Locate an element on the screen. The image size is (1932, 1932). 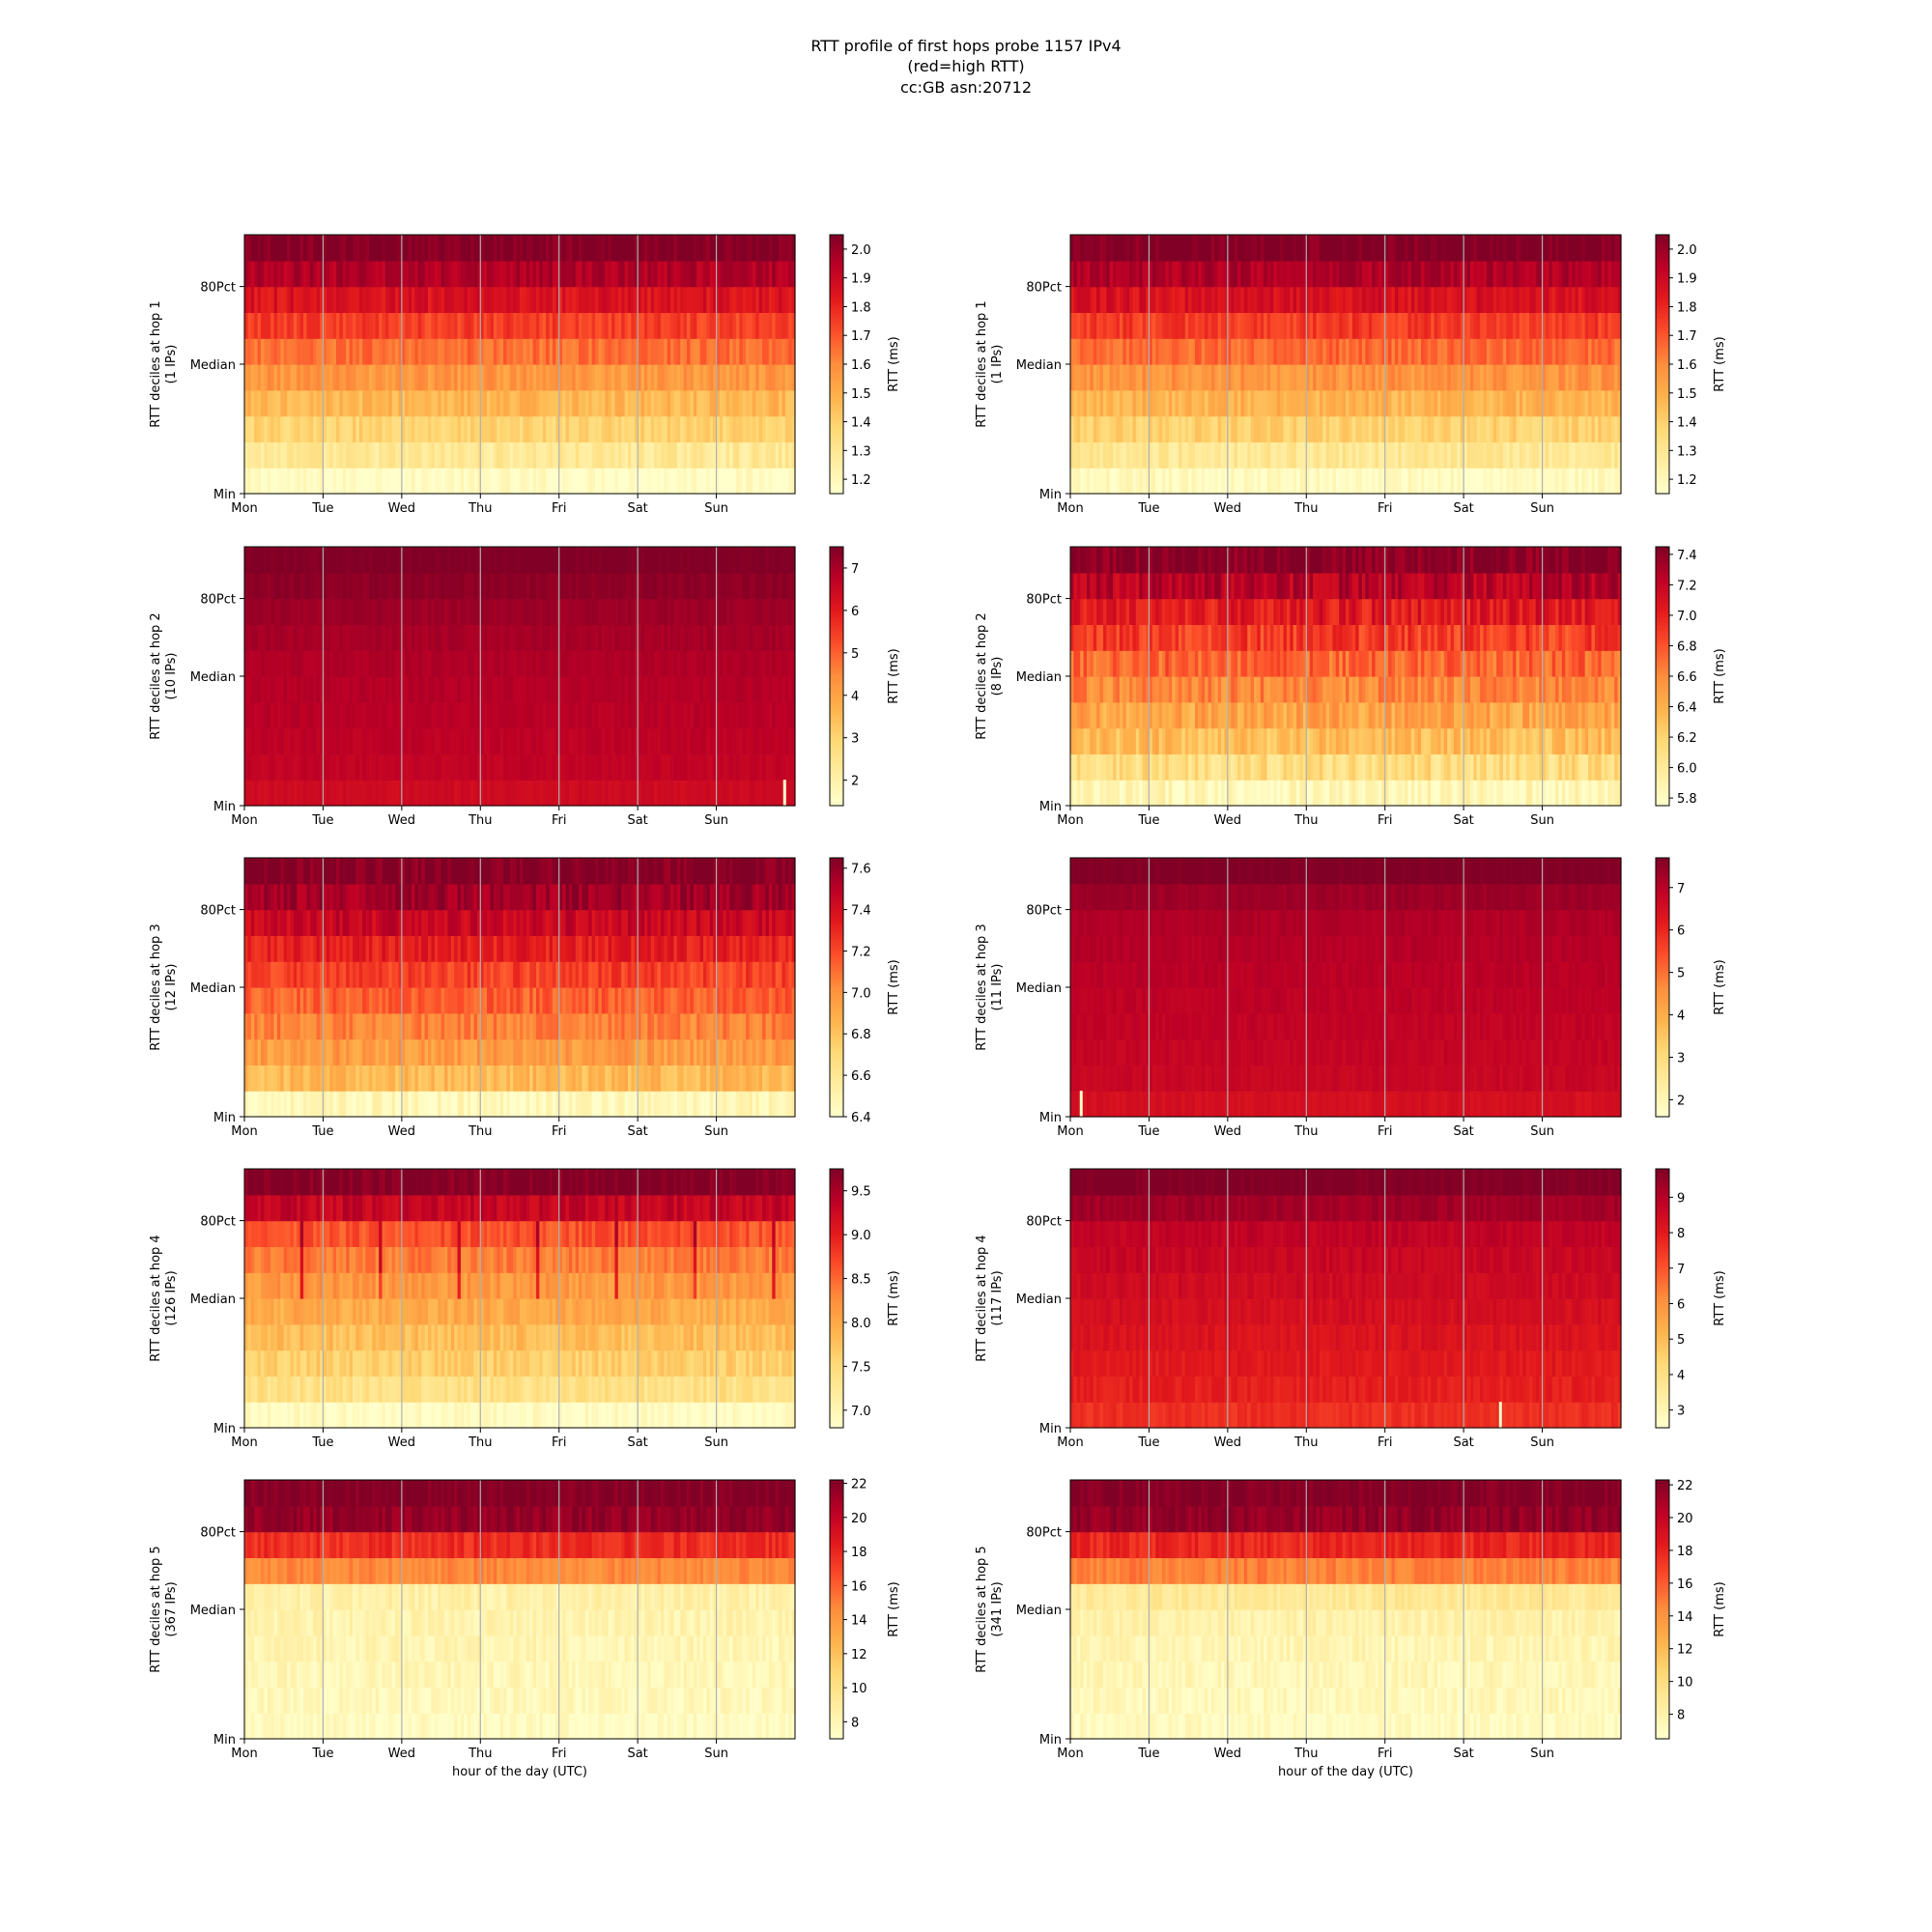
y-axis-label: (1 IPs) is located at coordinates (997, 364).